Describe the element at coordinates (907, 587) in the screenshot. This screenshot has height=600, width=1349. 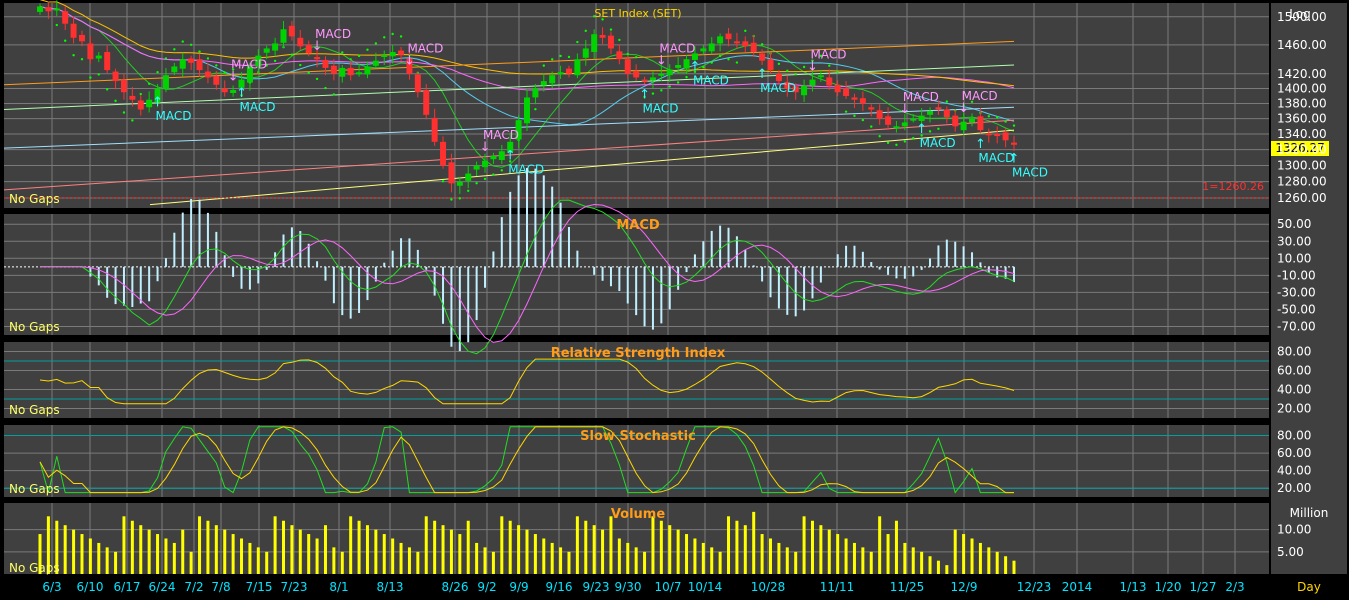
I see `x-tick-label: 11/25` at that location.